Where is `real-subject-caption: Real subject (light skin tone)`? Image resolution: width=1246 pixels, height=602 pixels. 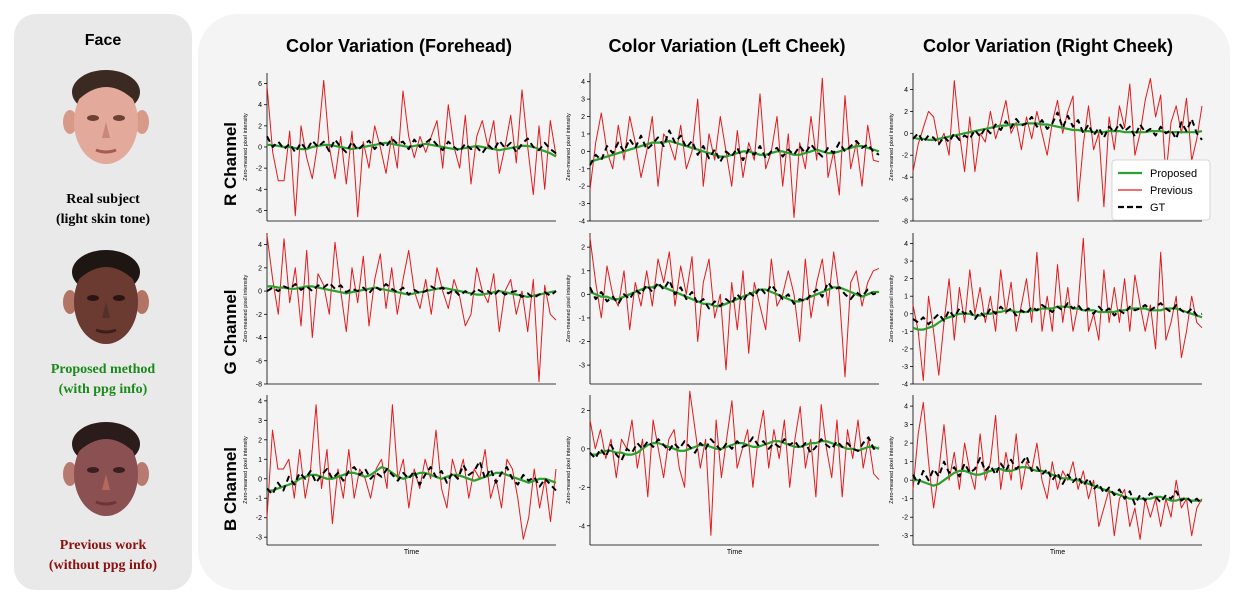
real-subject-caption: Real subject (light skin tone) is located at coordinates (103, 210).